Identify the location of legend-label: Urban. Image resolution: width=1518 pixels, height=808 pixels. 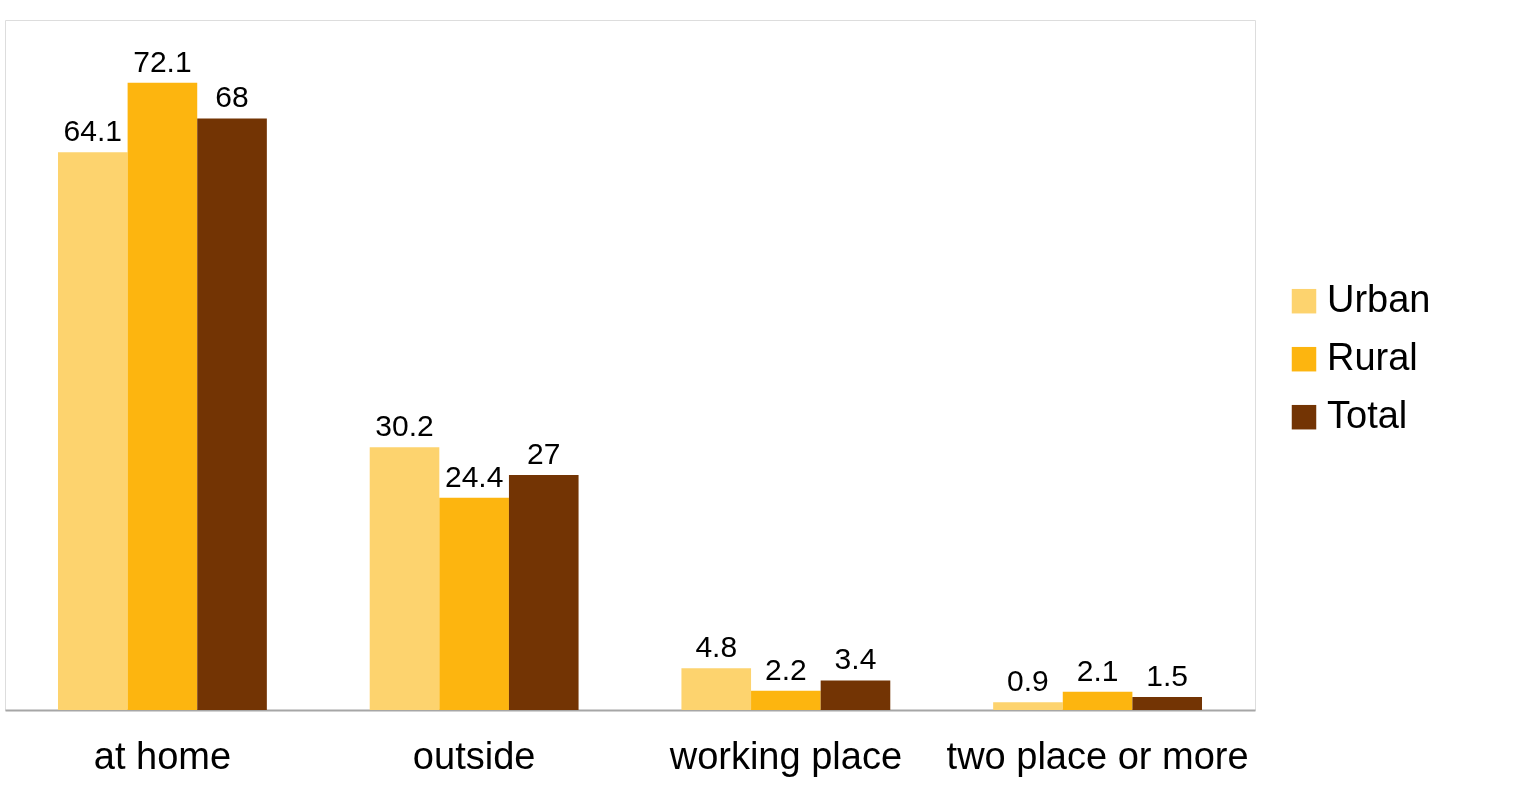
(1379, 299).